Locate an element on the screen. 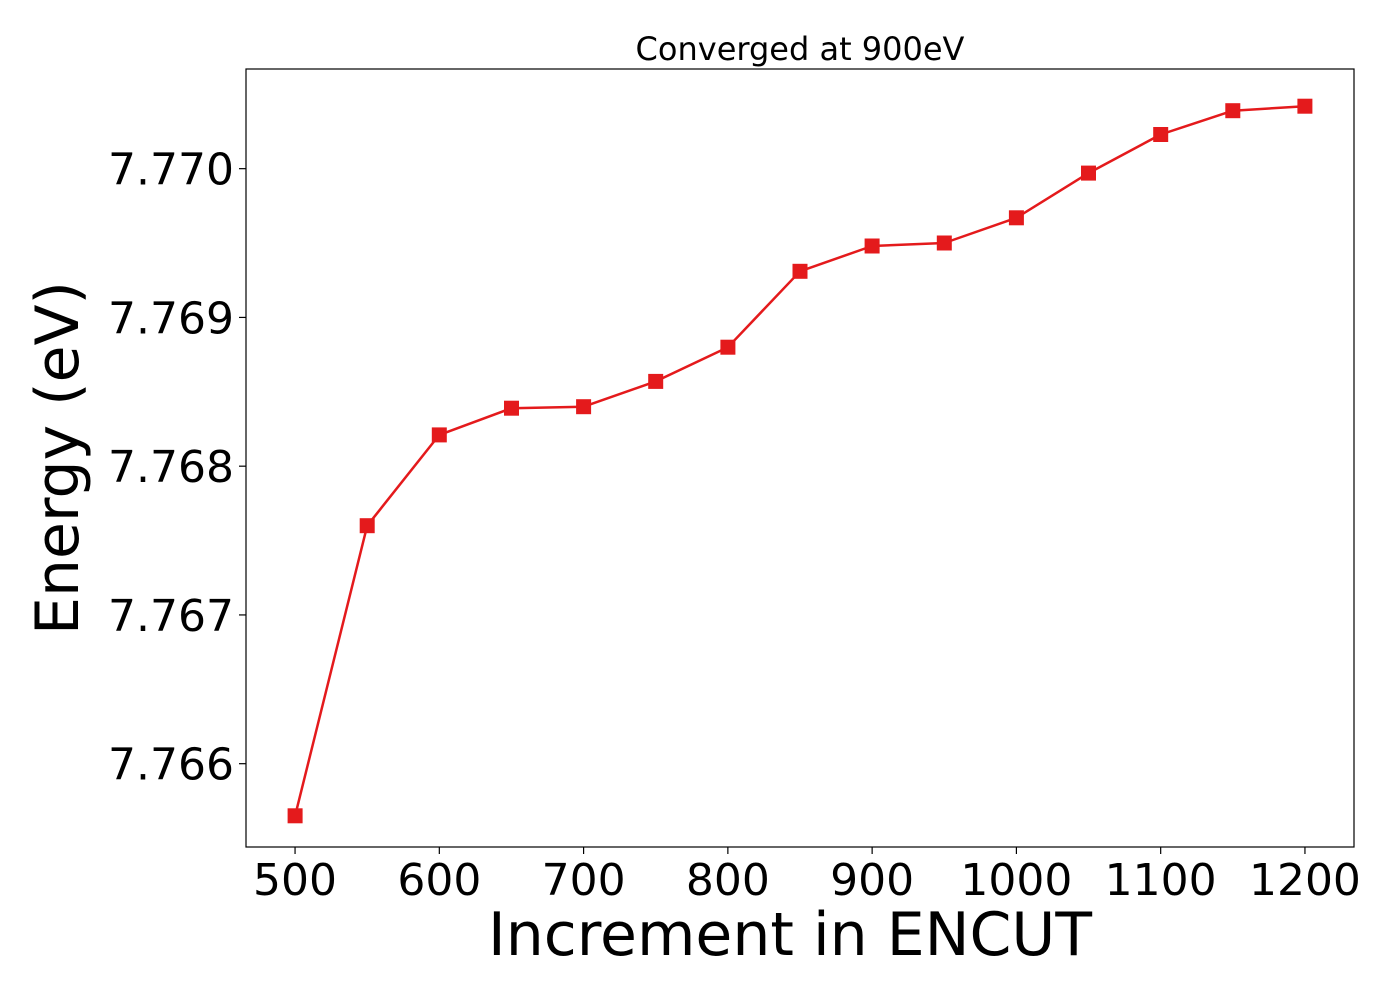 The image size is (1400, 1000). x-tick-label: 700 is located at coordinates (584, 880).